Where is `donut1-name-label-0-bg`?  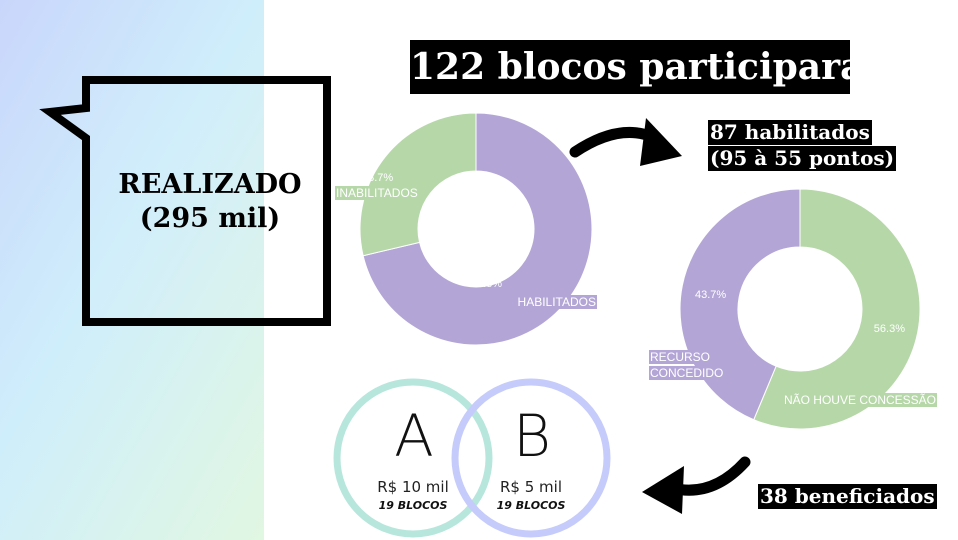
donut1-name-label-0-bg is located at coordinates (556, 302).